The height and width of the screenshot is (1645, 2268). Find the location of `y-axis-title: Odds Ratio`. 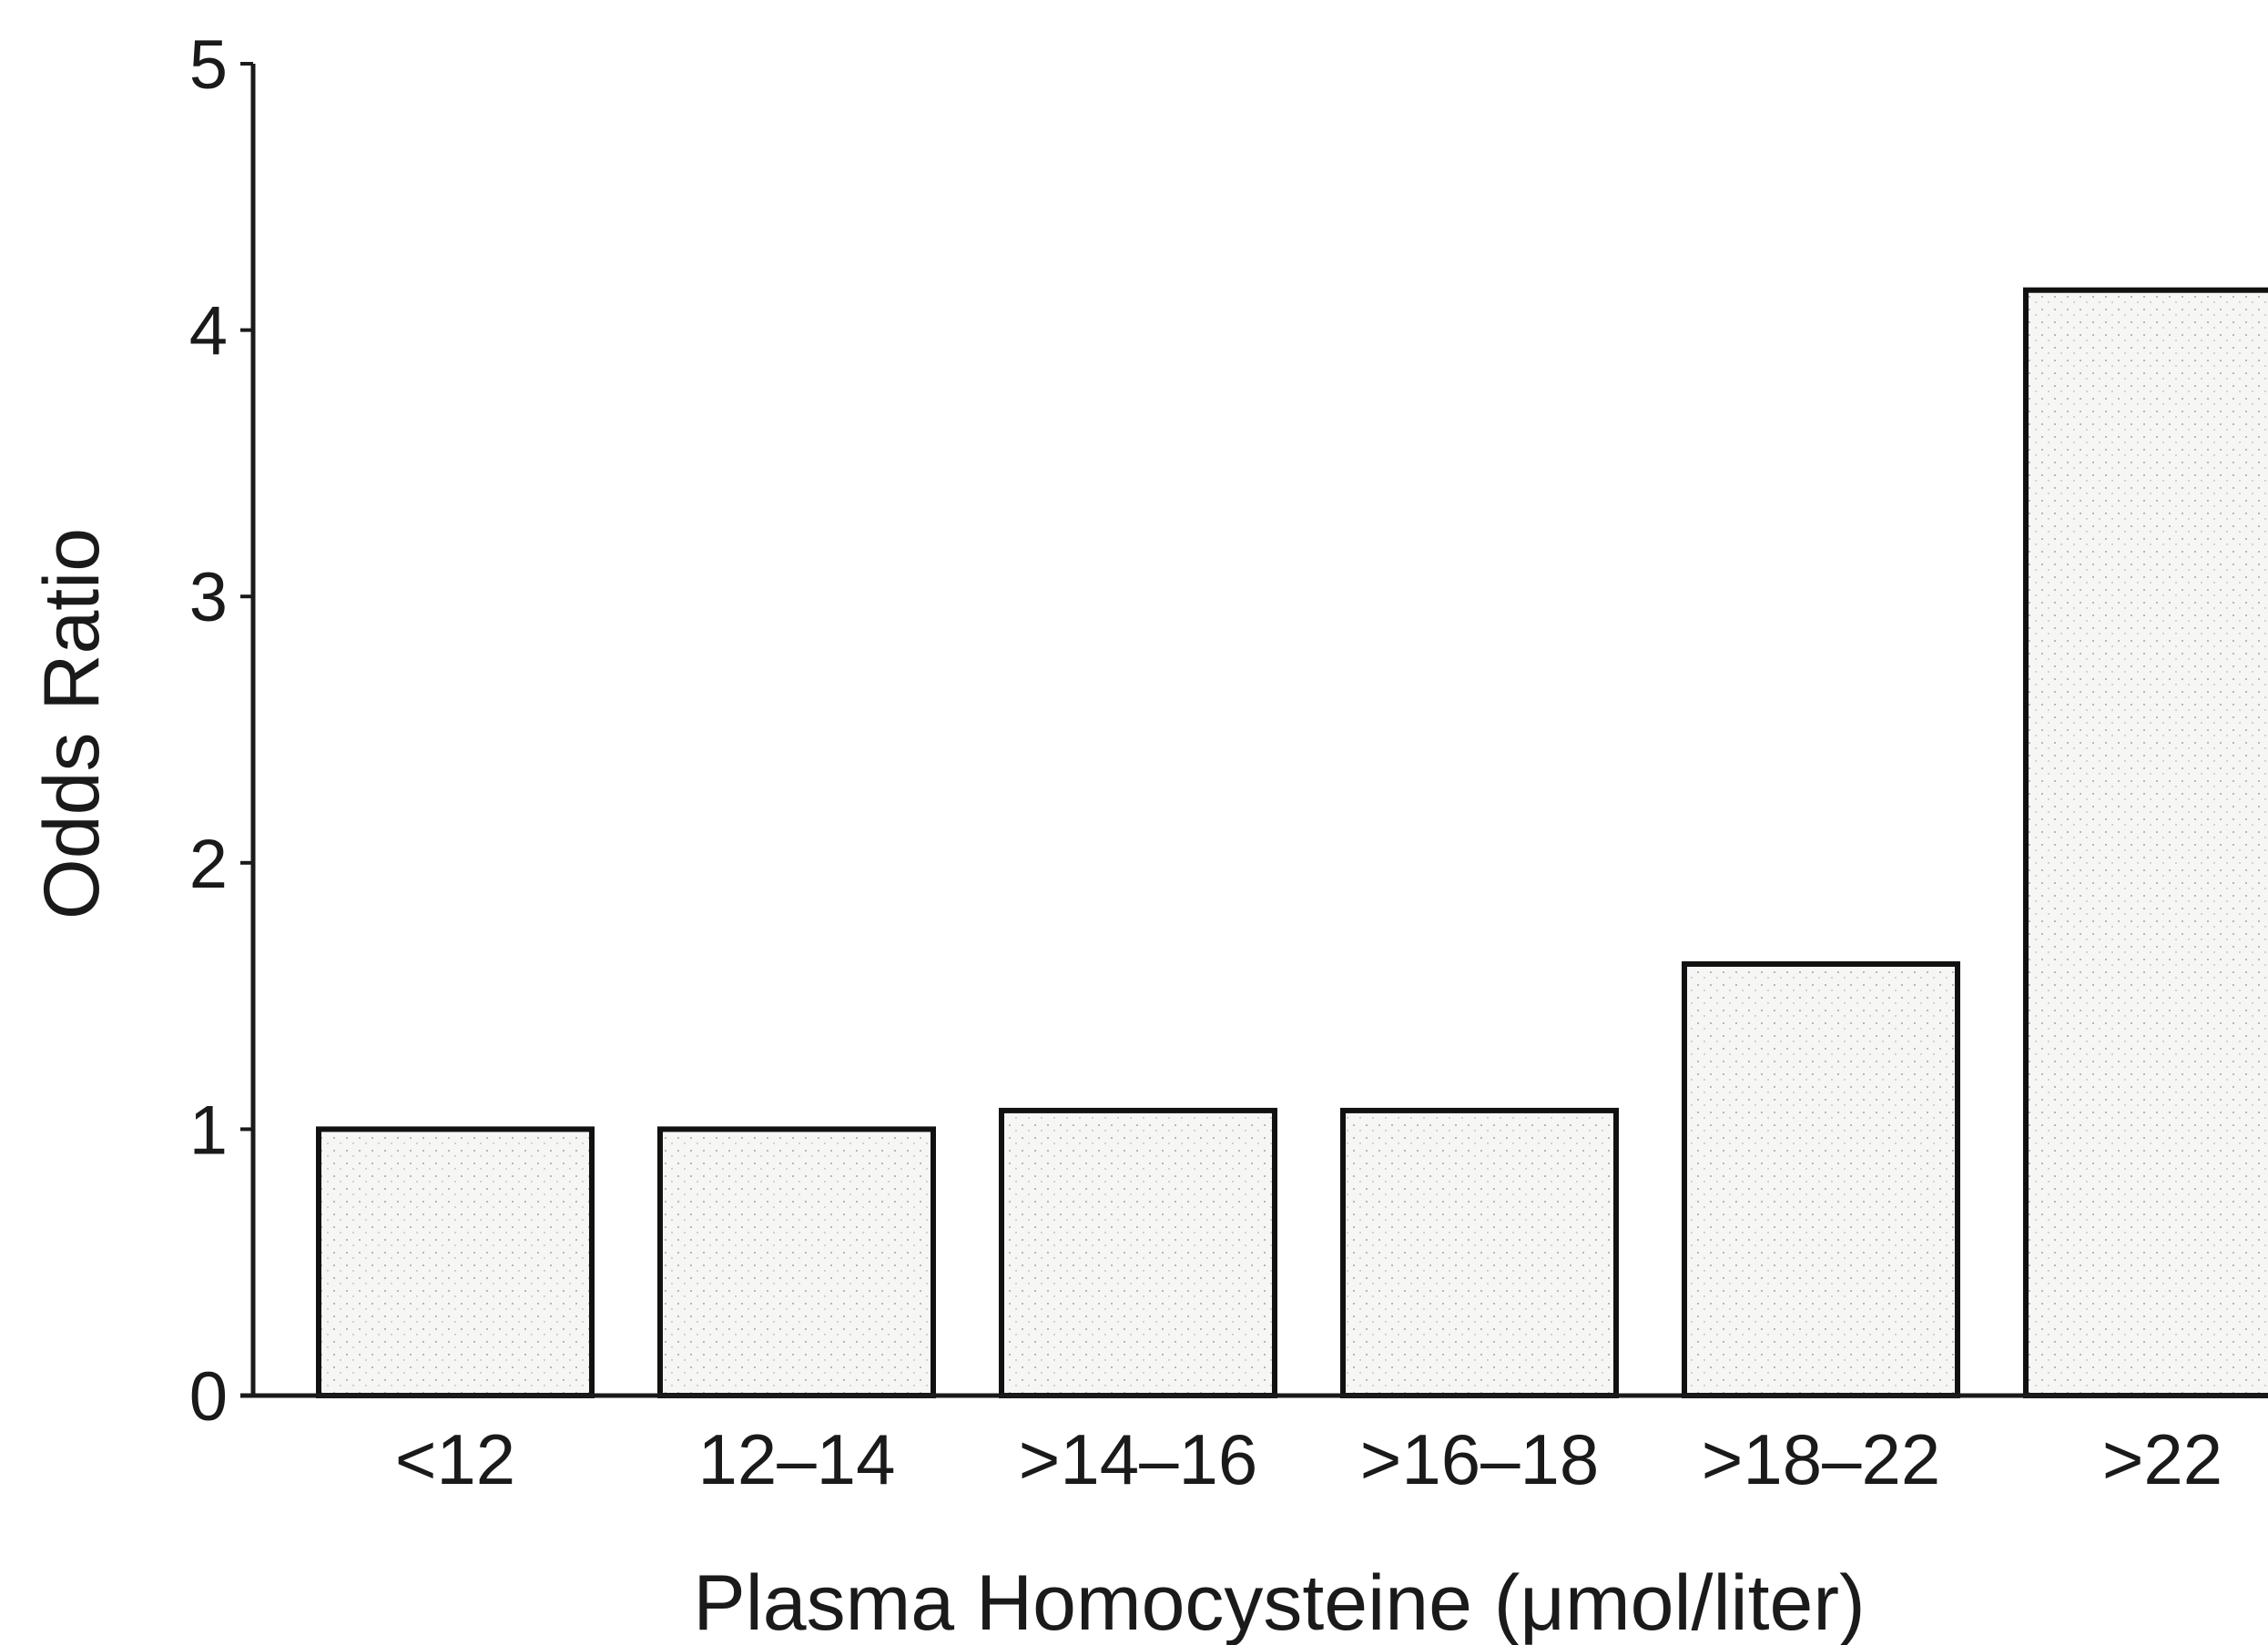

y-axis-title: Odds Ratio is located at coordinates (72, 723).